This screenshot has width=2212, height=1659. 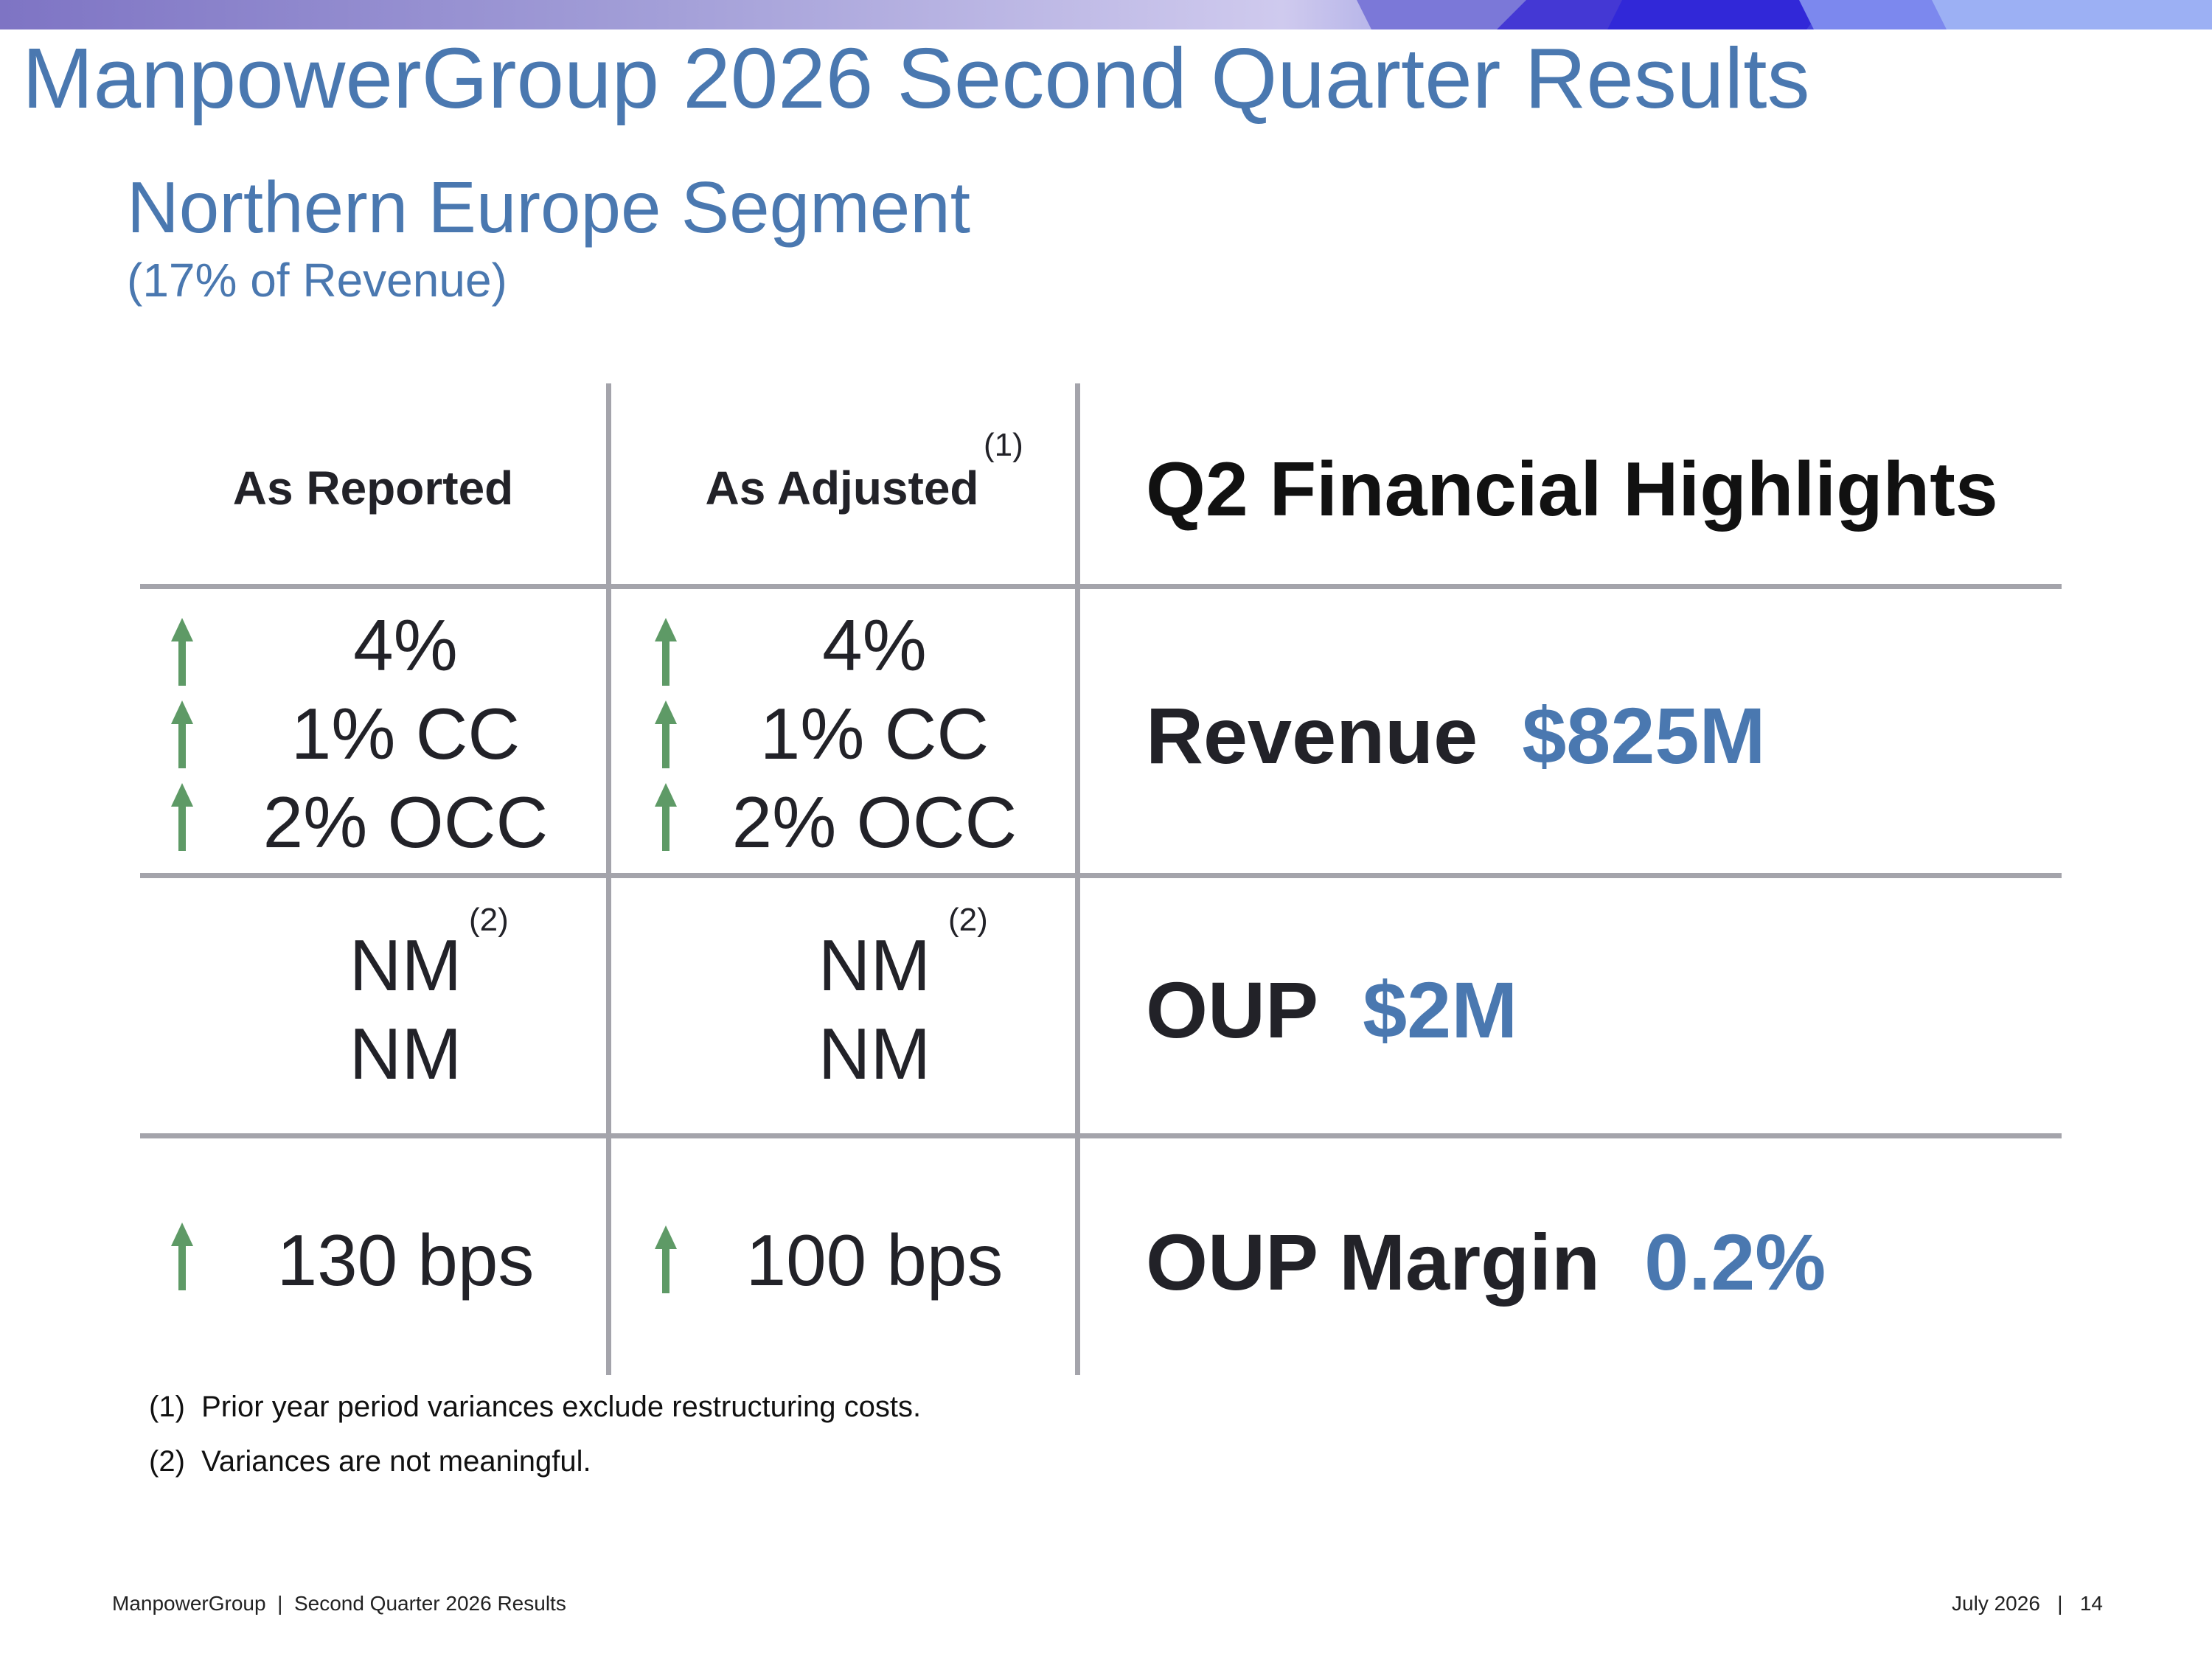 What do you see at coordinates (1735, 1262) in the screenshot?
I see `oup-margin-value: 0.2%` at bounding box center [1735, 1262].